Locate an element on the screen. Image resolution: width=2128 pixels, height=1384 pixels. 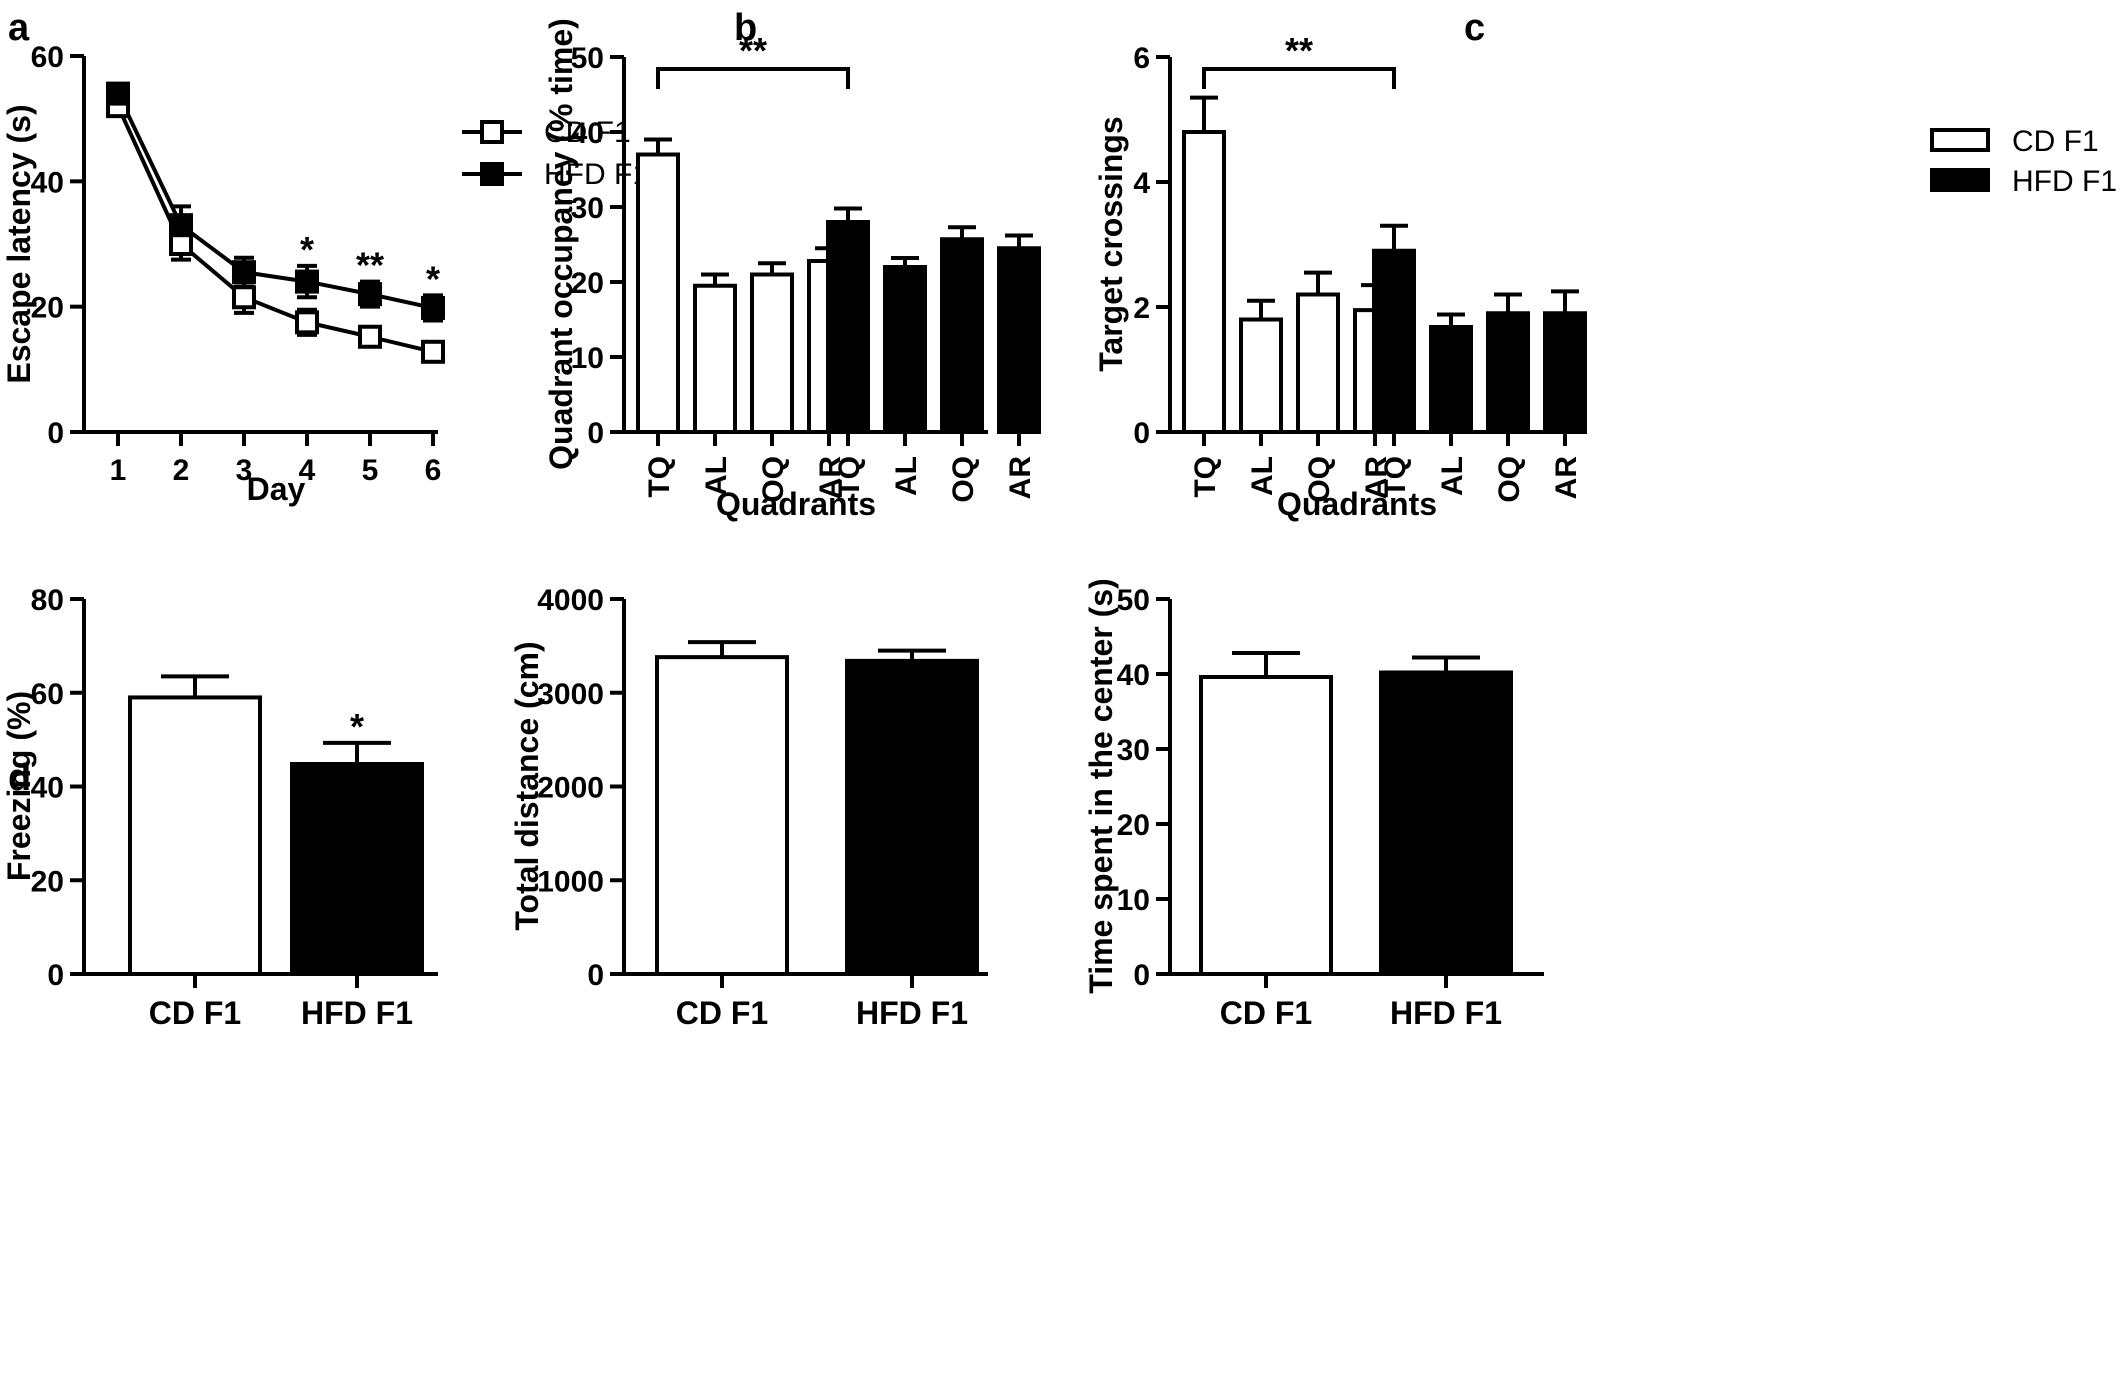
panel-label-d: d is located at coordinates (19, 778).